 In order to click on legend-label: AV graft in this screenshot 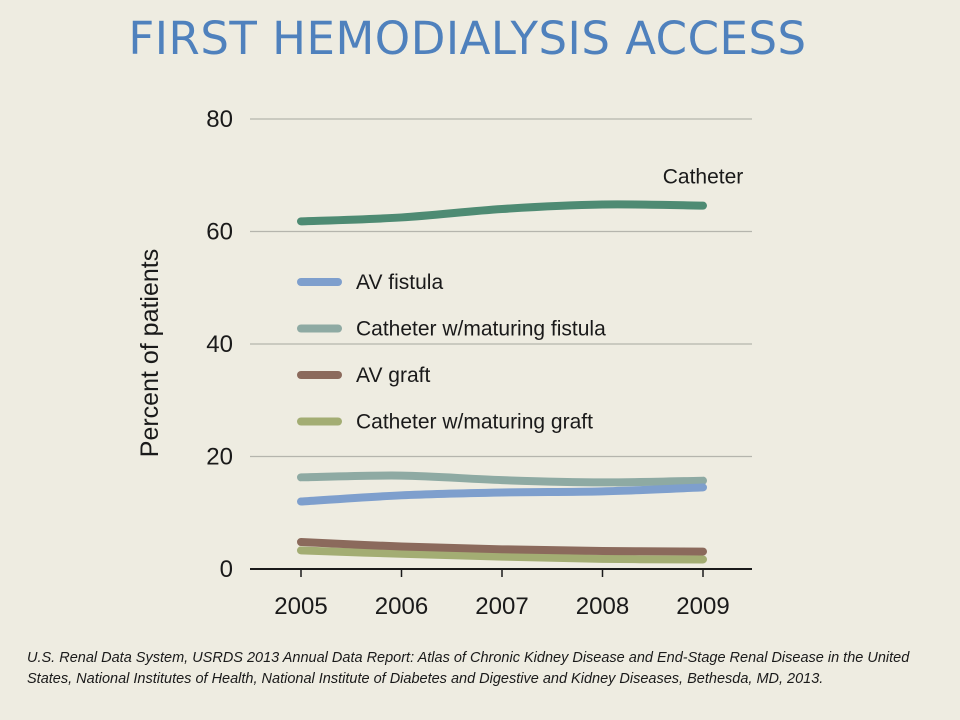, I will do `click(393, 375)`.